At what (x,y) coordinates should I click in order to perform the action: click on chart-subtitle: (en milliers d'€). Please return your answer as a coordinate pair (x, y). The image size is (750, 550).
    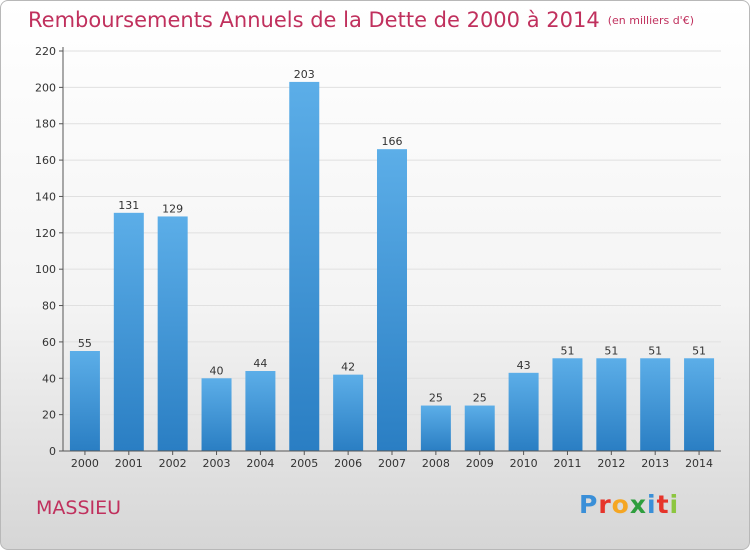
    Looking at the image, I should click on (650, 20).